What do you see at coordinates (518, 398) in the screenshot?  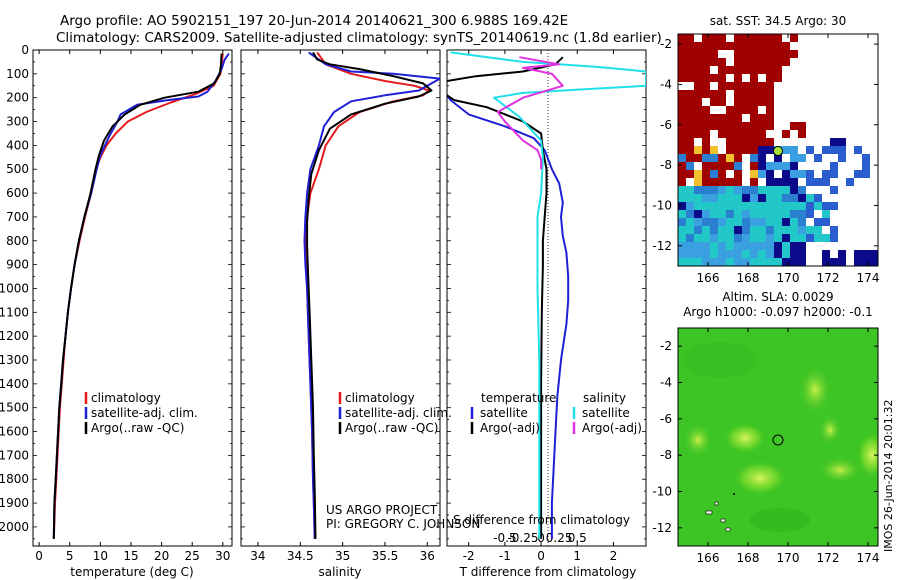 I see `legend-title-temperature: temperature` at bounding box center [518, 398].